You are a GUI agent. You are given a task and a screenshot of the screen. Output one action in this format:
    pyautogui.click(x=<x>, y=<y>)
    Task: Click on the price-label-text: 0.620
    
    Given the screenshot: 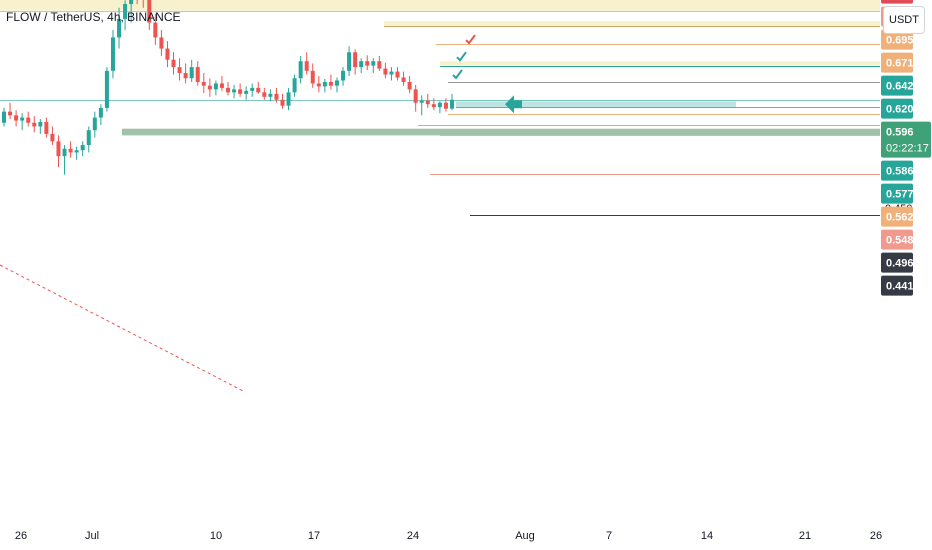 What is the action you would take?
    pyautogui.click(x=900, y=110)
    